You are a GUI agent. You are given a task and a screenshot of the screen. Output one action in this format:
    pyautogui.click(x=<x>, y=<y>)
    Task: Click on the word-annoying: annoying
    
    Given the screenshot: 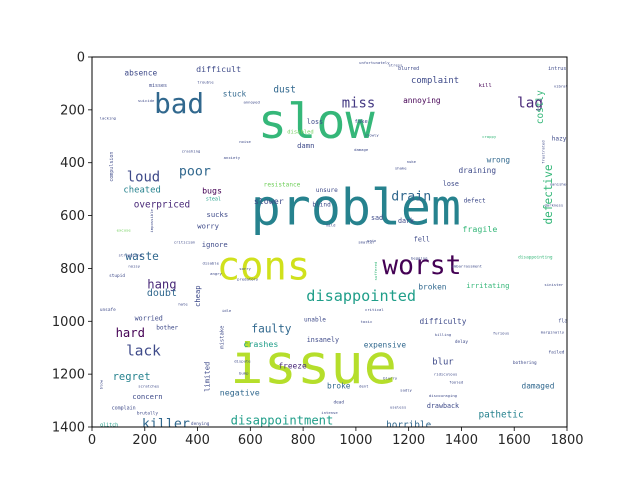 What is the action you would take?
    pyautogui.click(x=422, y=100)
    